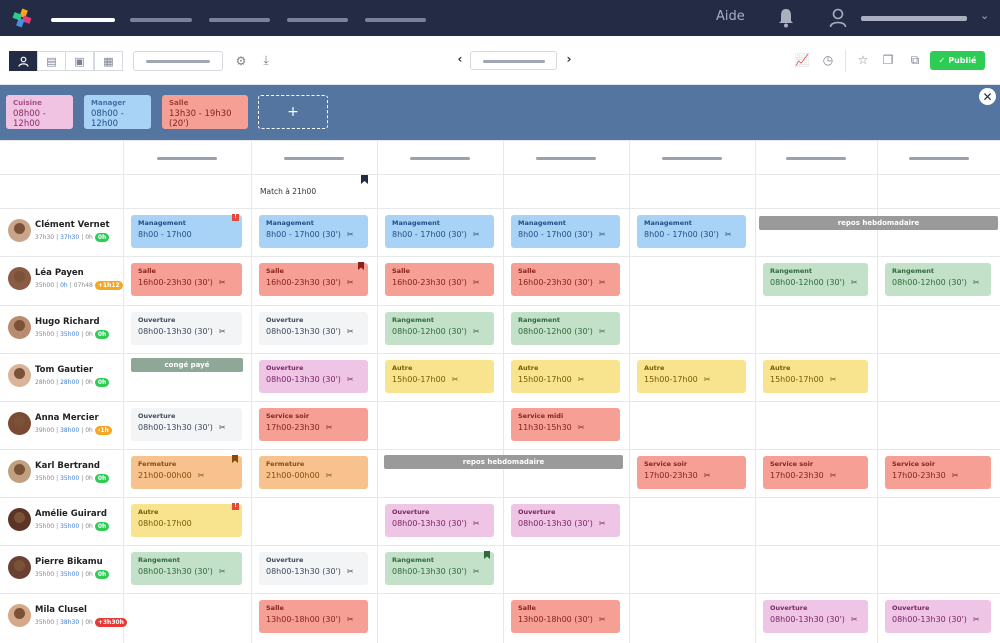 The width and height of the screenshot is (1000, 643). Describe the element at coordinates (957, 60) in the screenshot. I see `publish-button: ✓ Publié` at that location.